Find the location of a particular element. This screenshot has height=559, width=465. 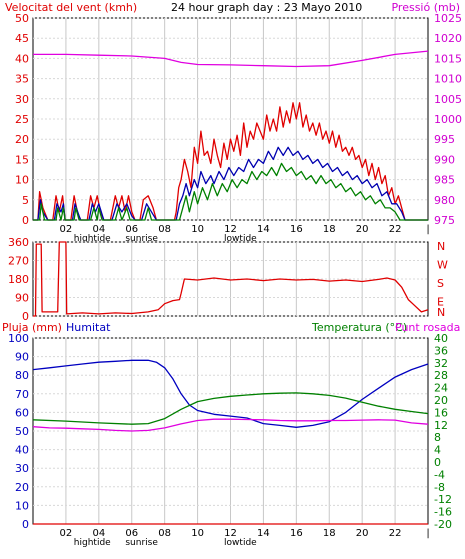

y-right-tick-label: 1000 is located at coordinates (448, 119).